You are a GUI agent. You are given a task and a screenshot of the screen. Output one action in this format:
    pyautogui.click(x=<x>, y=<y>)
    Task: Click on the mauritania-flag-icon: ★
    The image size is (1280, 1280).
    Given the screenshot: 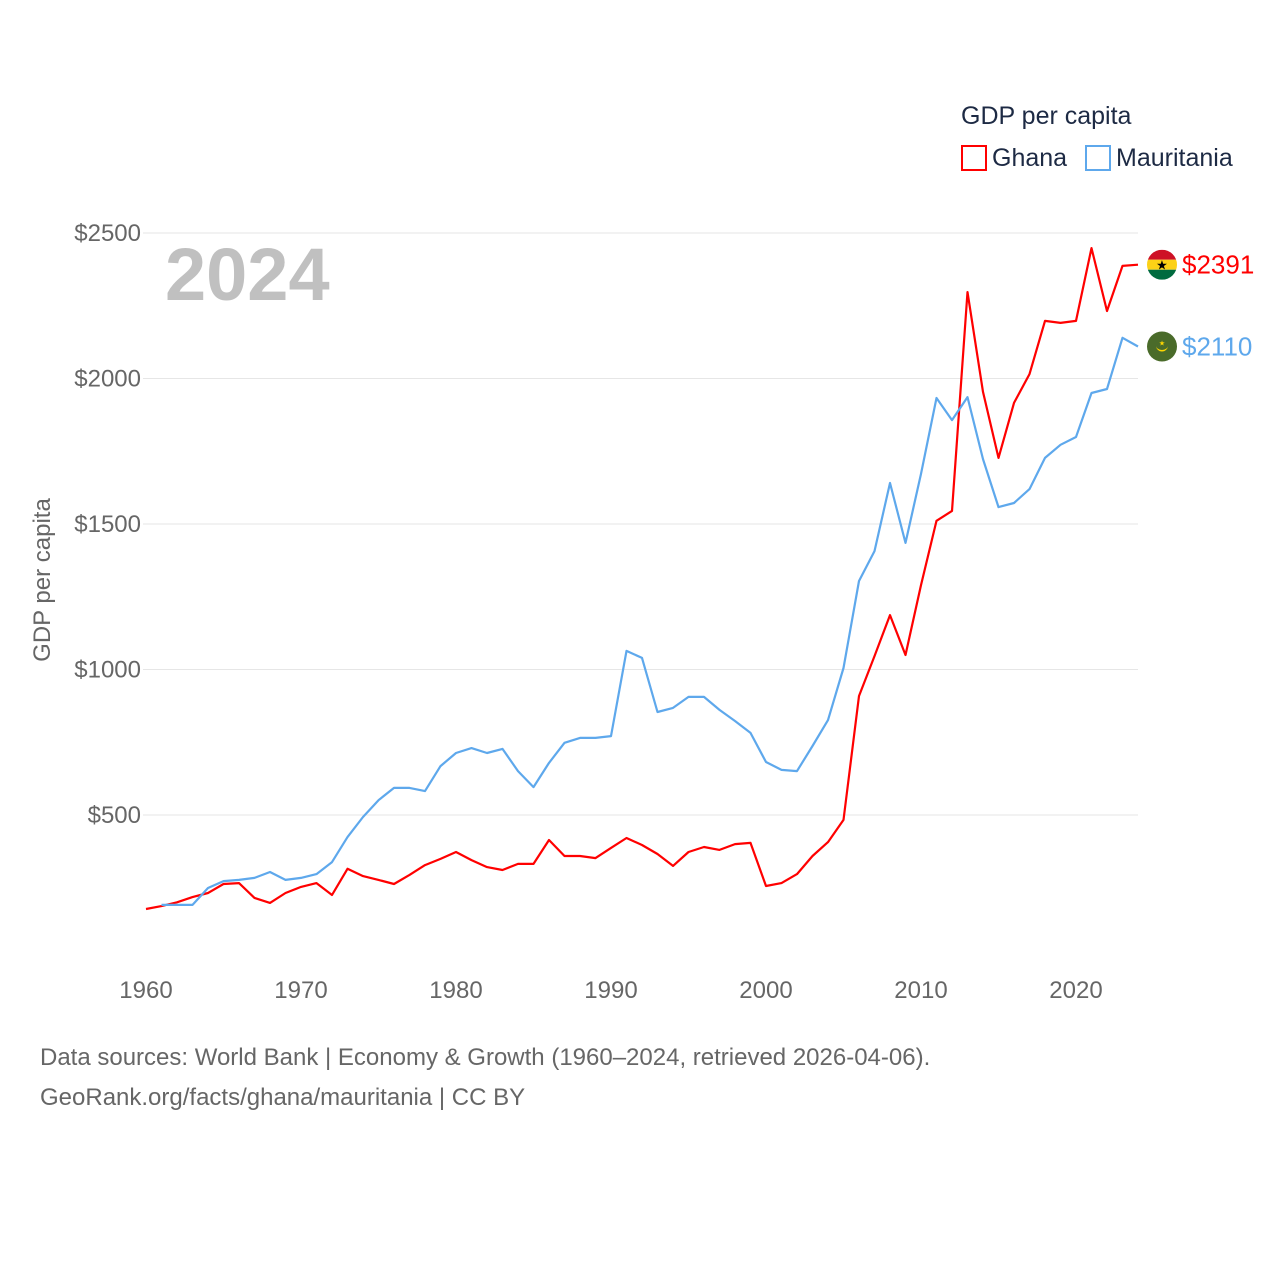 What is the action you would take?
    pyautogui.click(x=1162, y=346)
    